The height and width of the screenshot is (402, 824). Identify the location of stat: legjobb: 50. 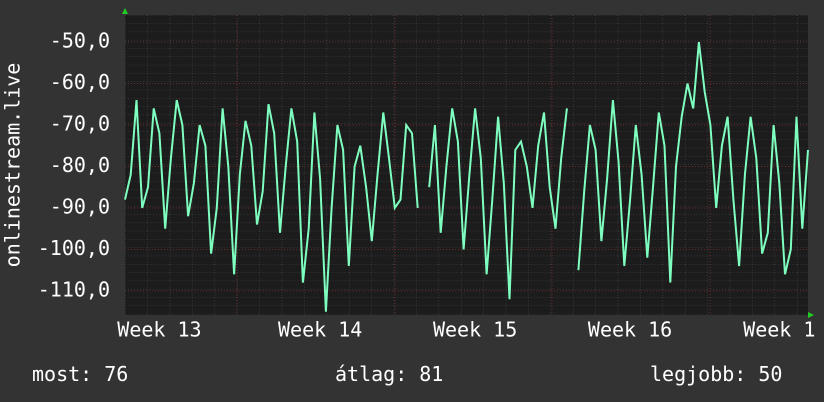
(716, 374).